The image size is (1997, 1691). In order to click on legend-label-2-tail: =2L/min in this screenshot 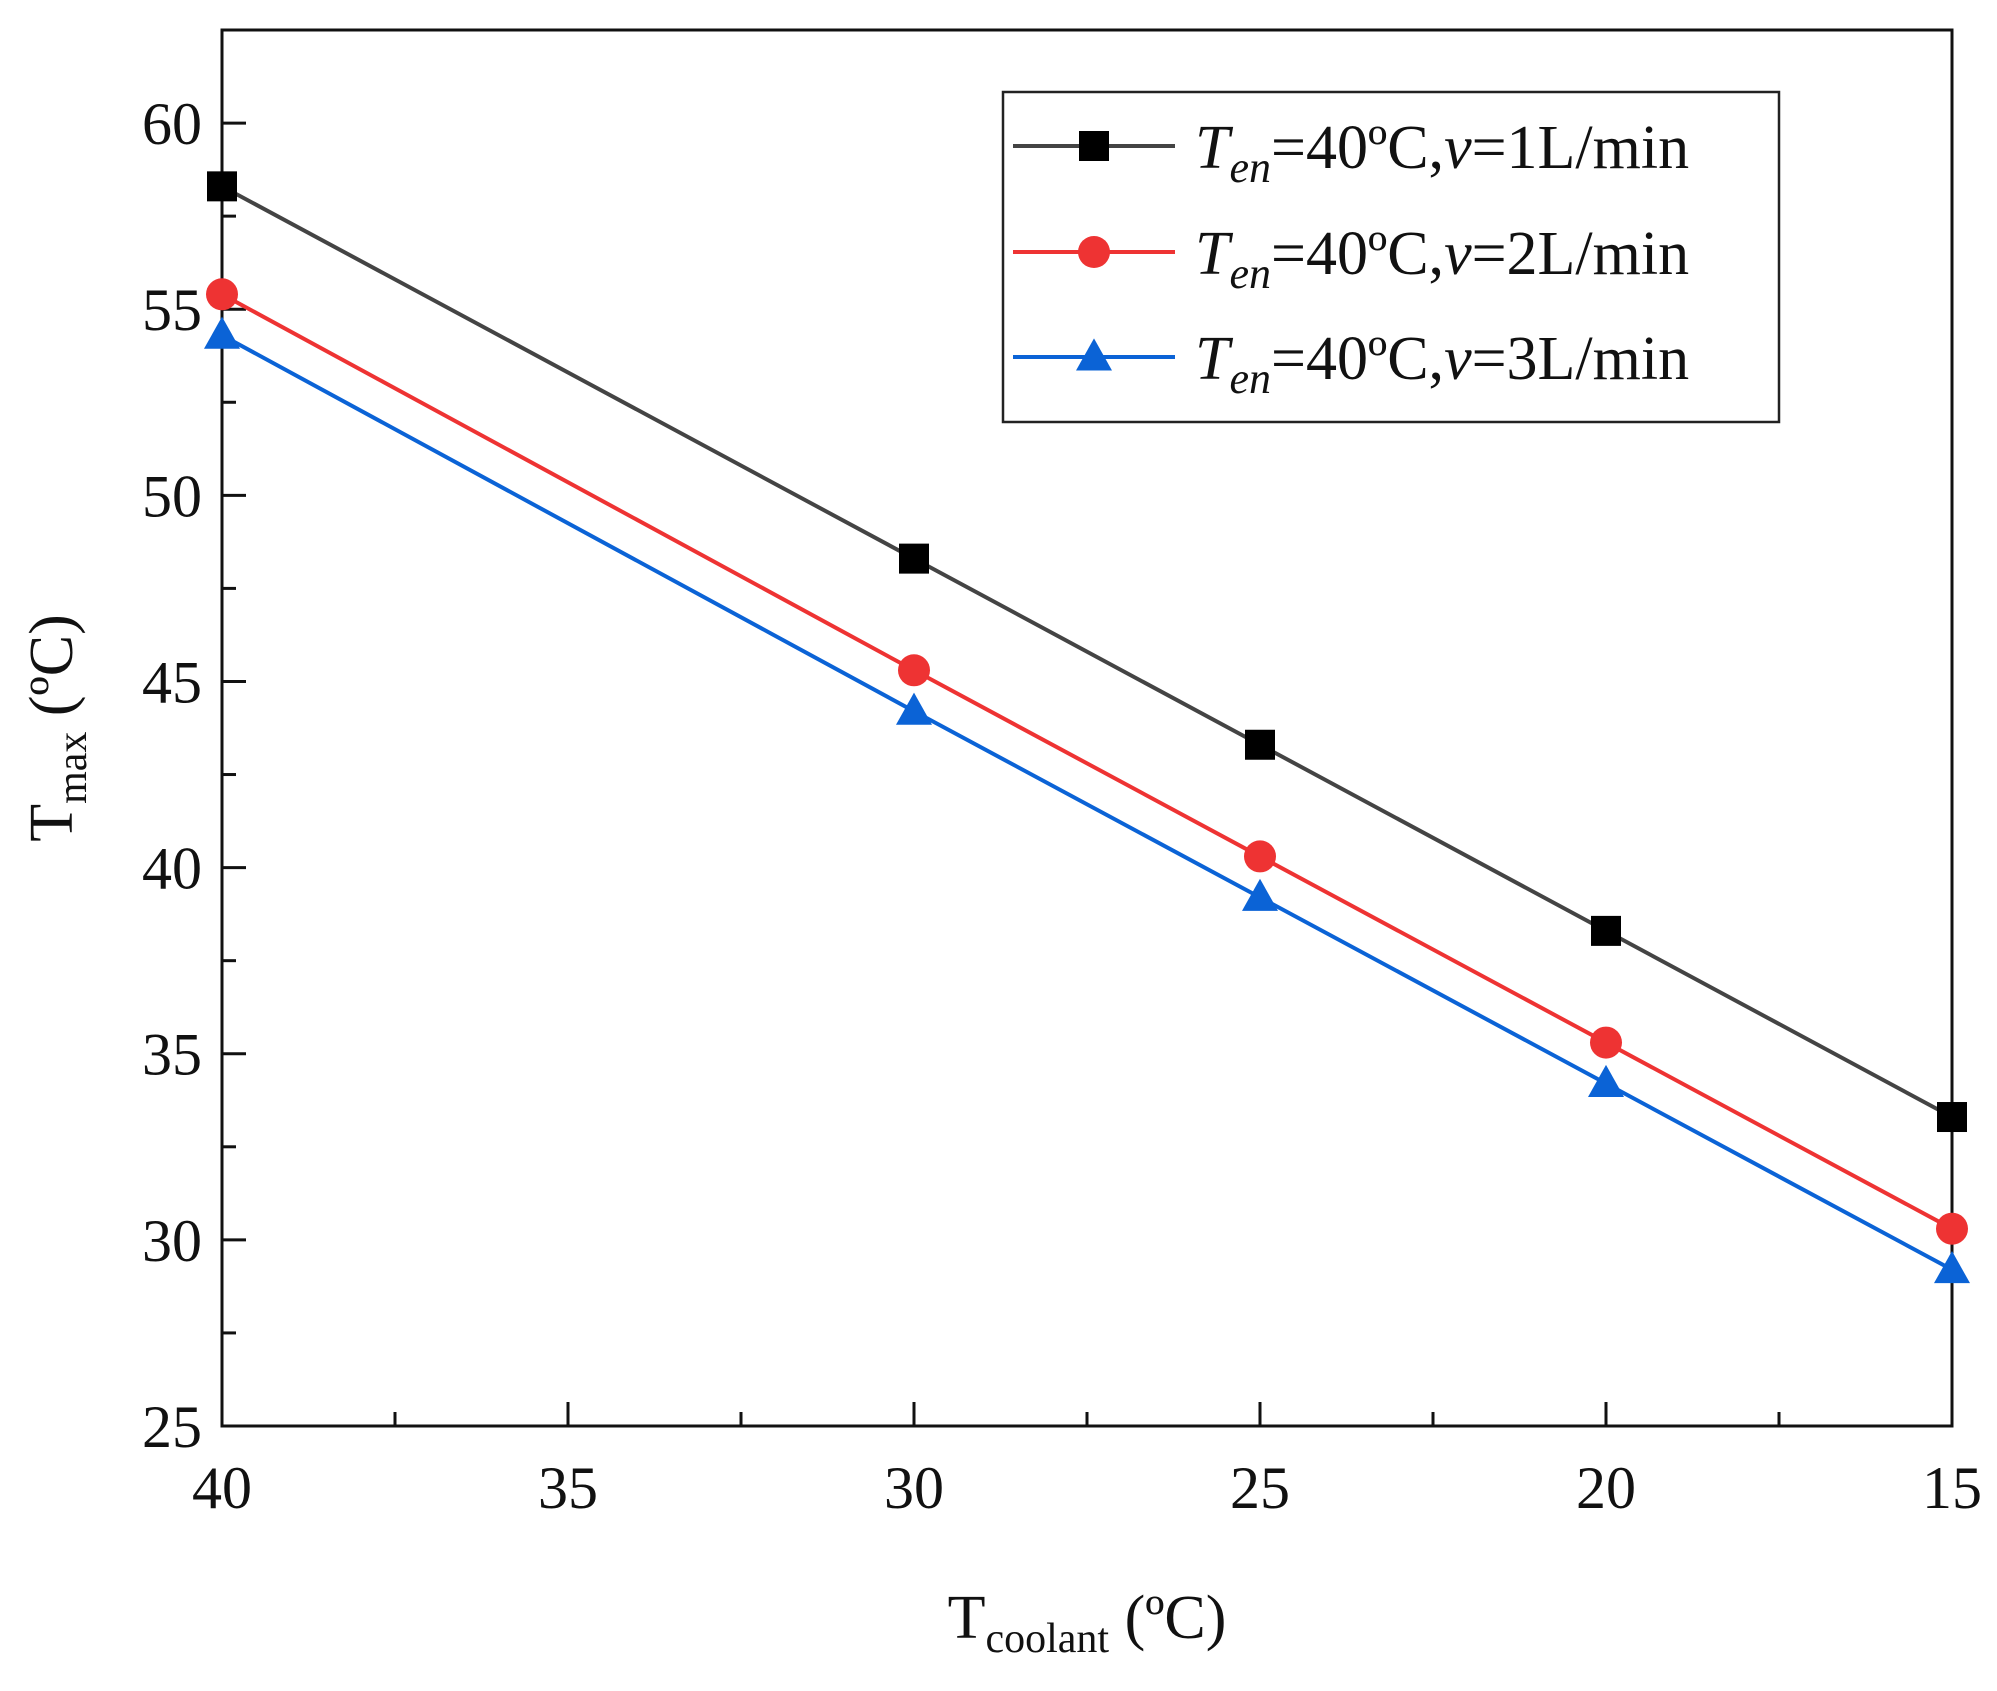, I will do `click(1581, 254)`.